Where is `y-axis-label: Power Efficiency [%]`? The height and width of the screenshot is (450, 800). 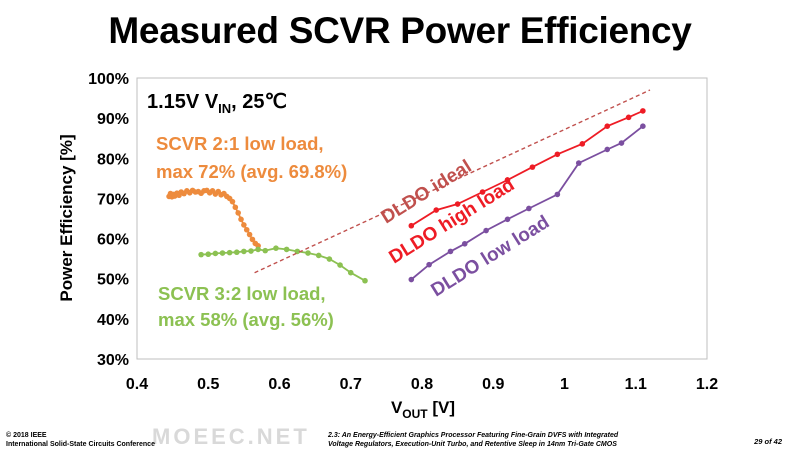
y-axis-label: Power Efficiency [%] is located at coordinates (66, 217).